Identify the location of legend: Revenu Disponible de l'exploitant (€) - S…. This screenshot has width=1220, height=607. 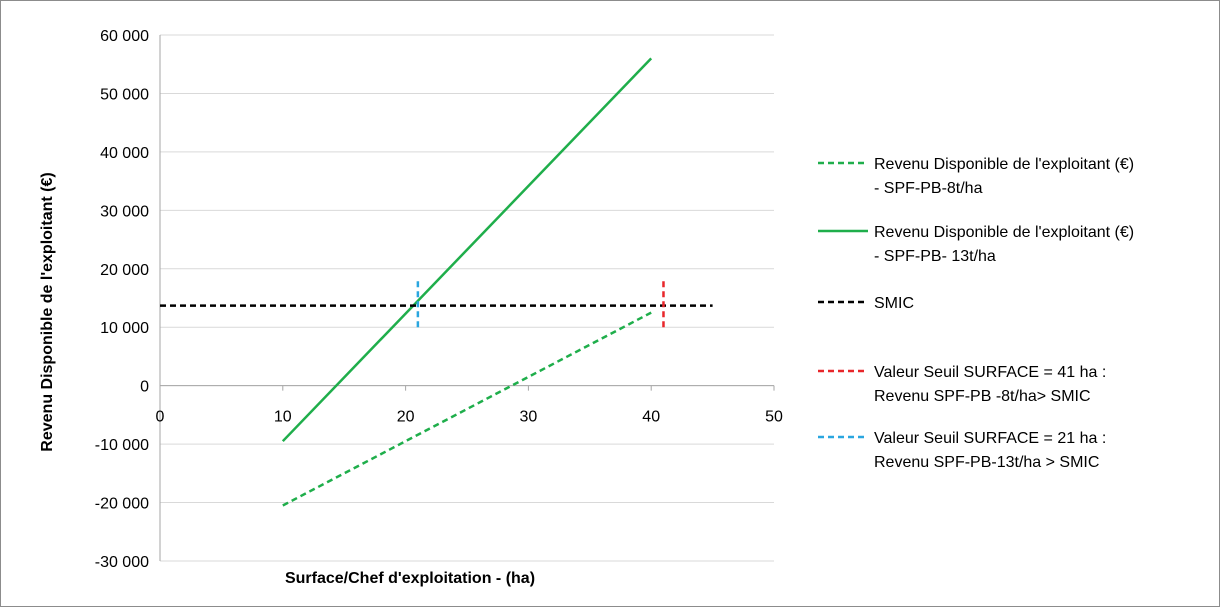
(976, 313).